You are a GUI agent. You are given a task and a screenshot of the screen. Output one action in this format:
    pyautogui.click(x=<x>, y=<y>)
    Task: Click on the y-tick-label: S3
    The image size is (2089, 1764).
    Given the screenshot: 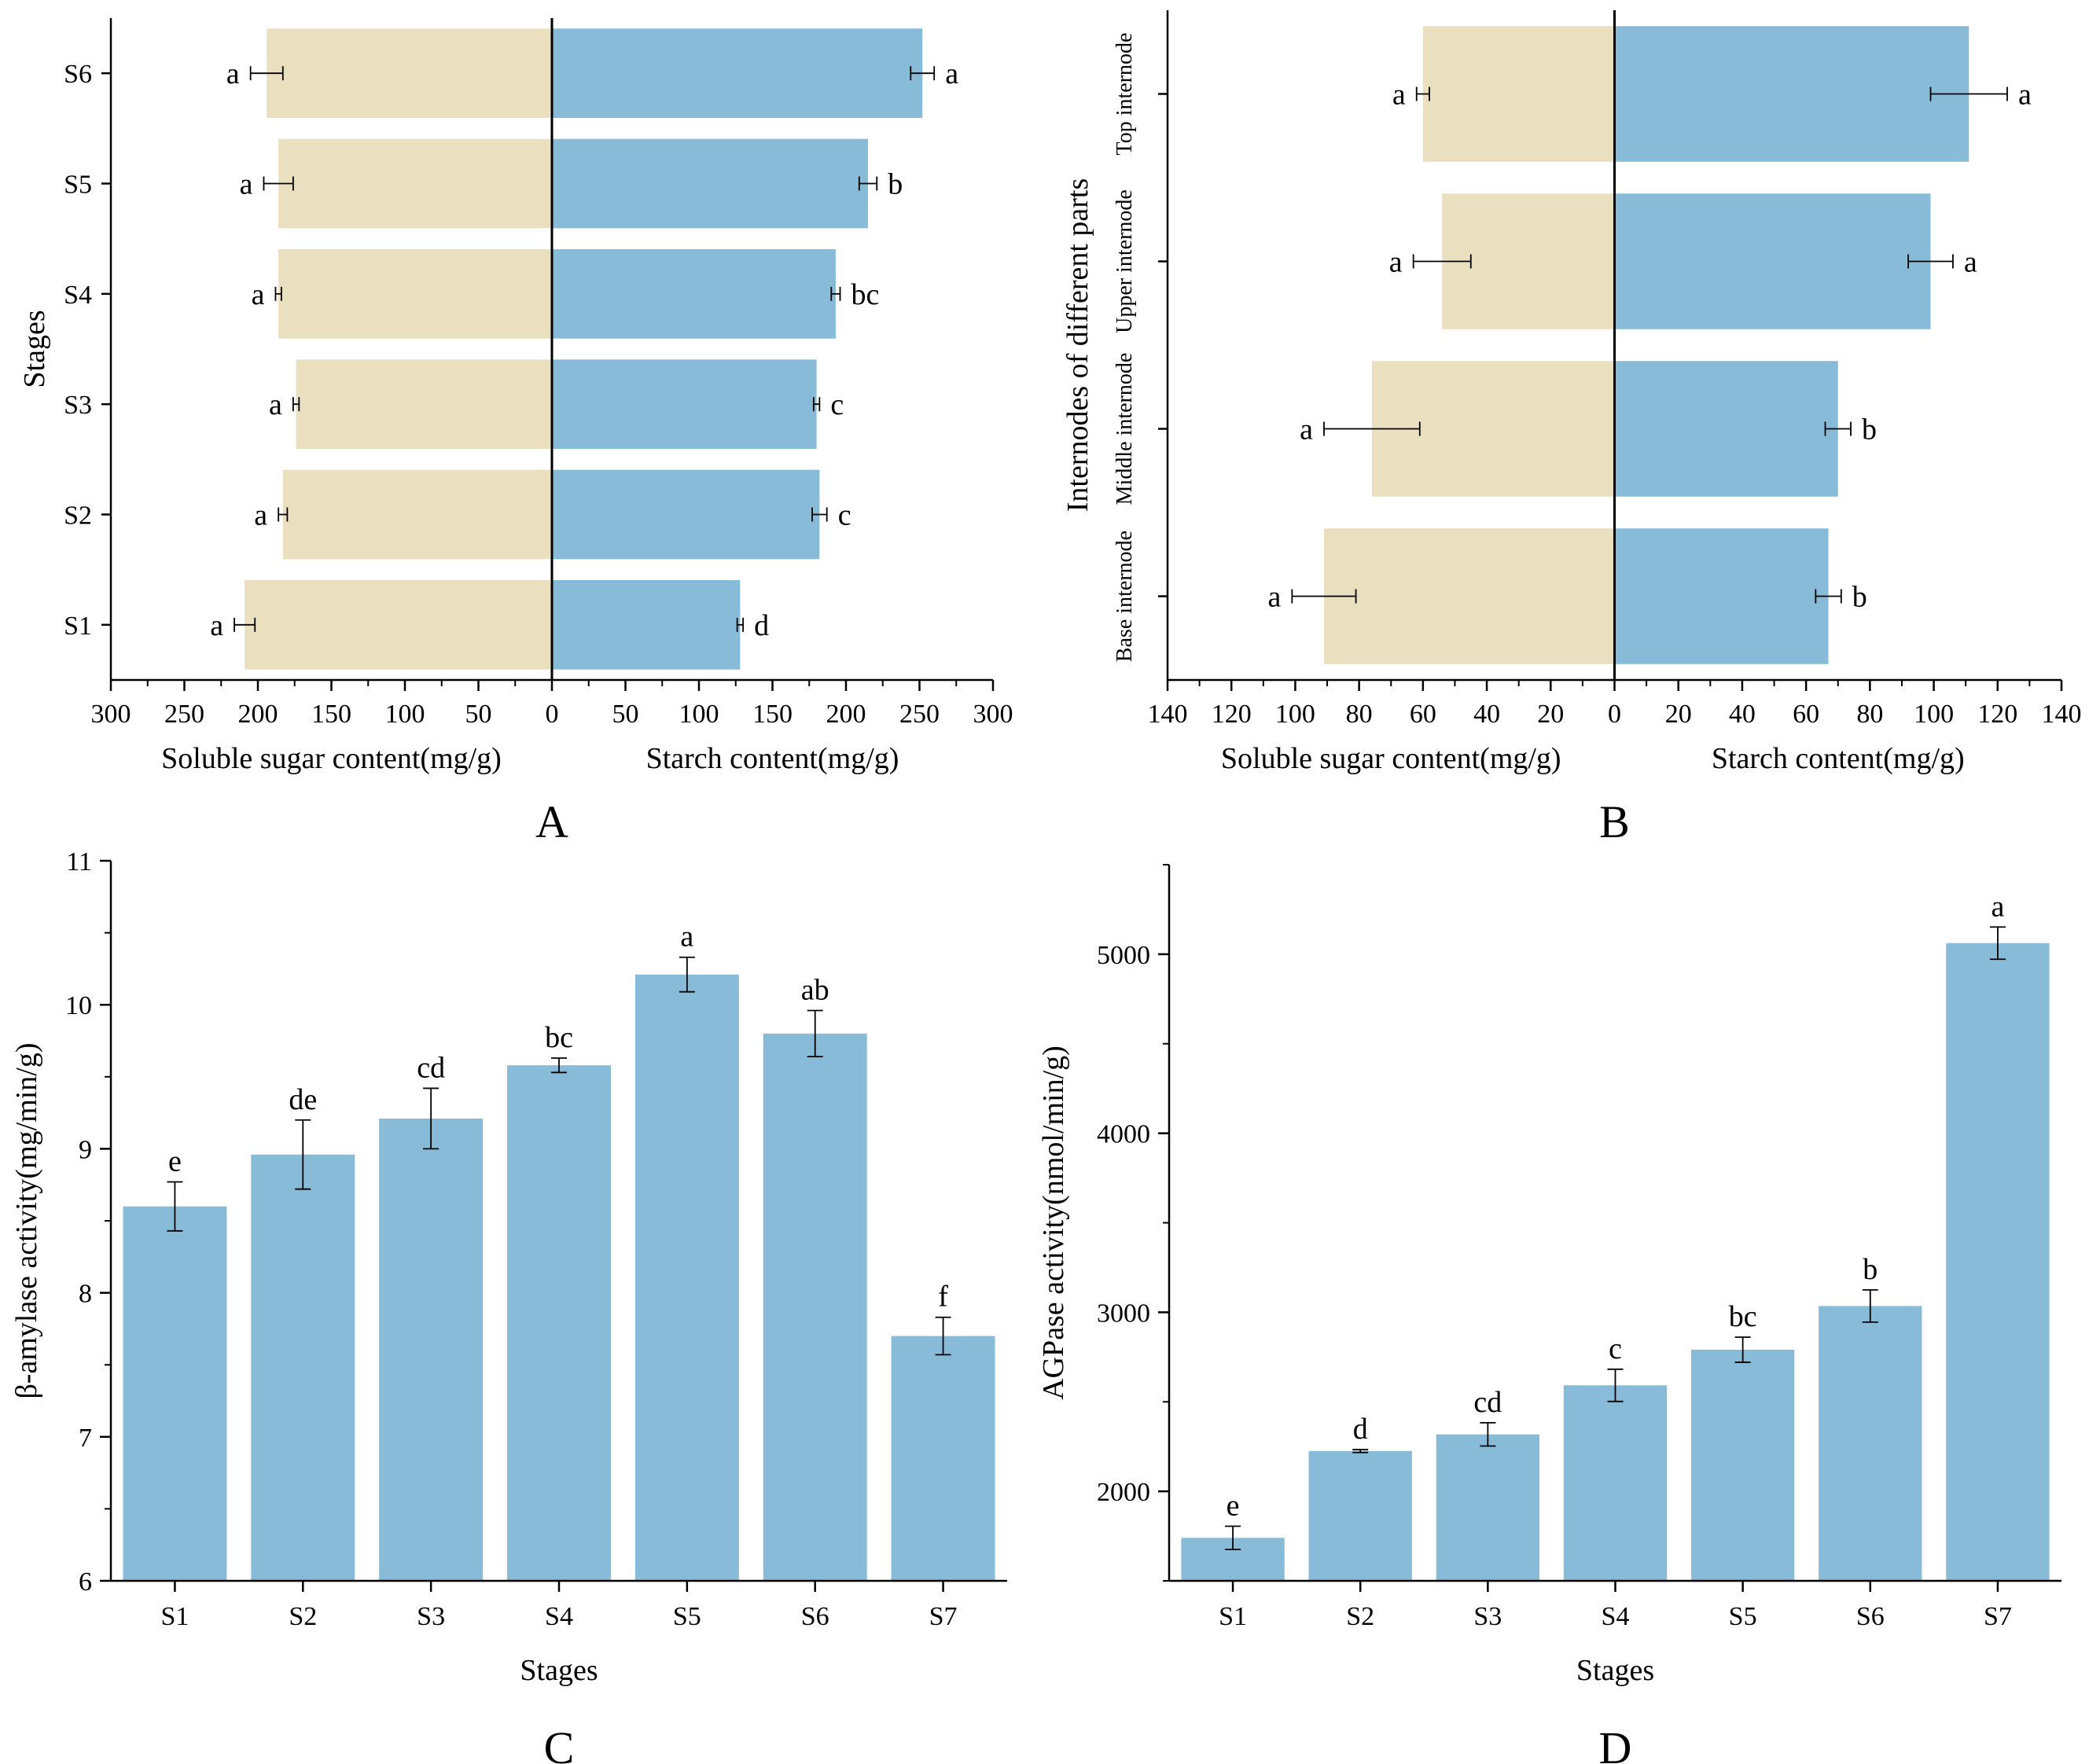 What is the action you would take?
    pyautogui.click(x=78, y=406)
    